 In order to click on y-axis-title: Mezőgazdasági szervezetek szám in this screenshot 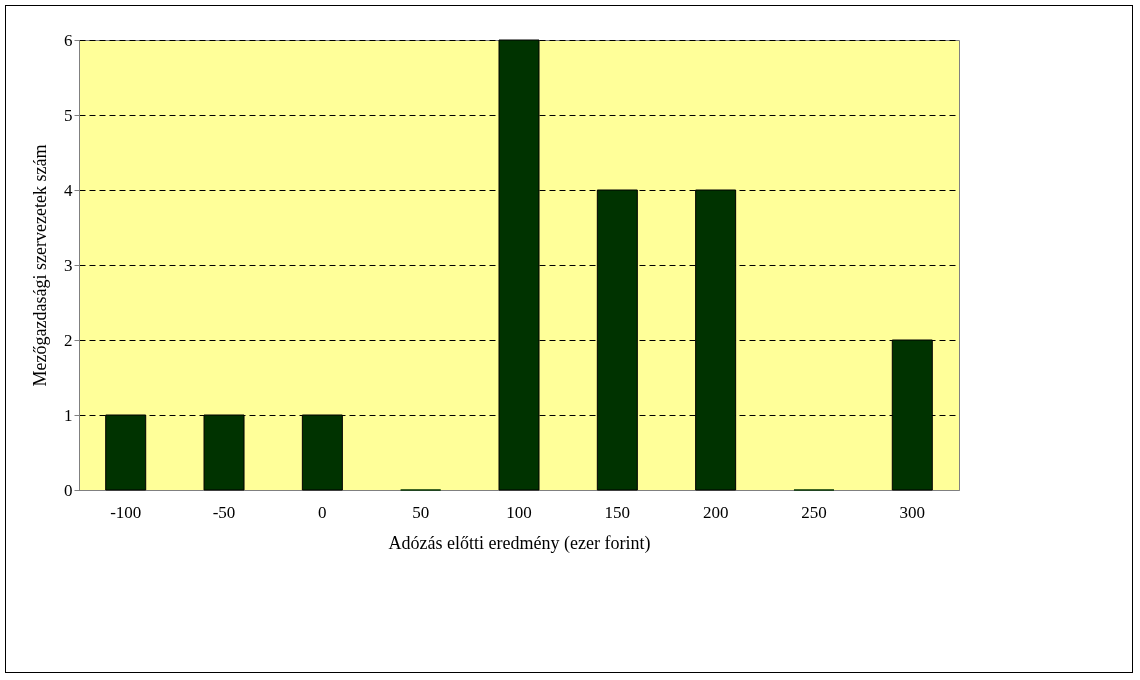, I will do `click(40, 265)`.